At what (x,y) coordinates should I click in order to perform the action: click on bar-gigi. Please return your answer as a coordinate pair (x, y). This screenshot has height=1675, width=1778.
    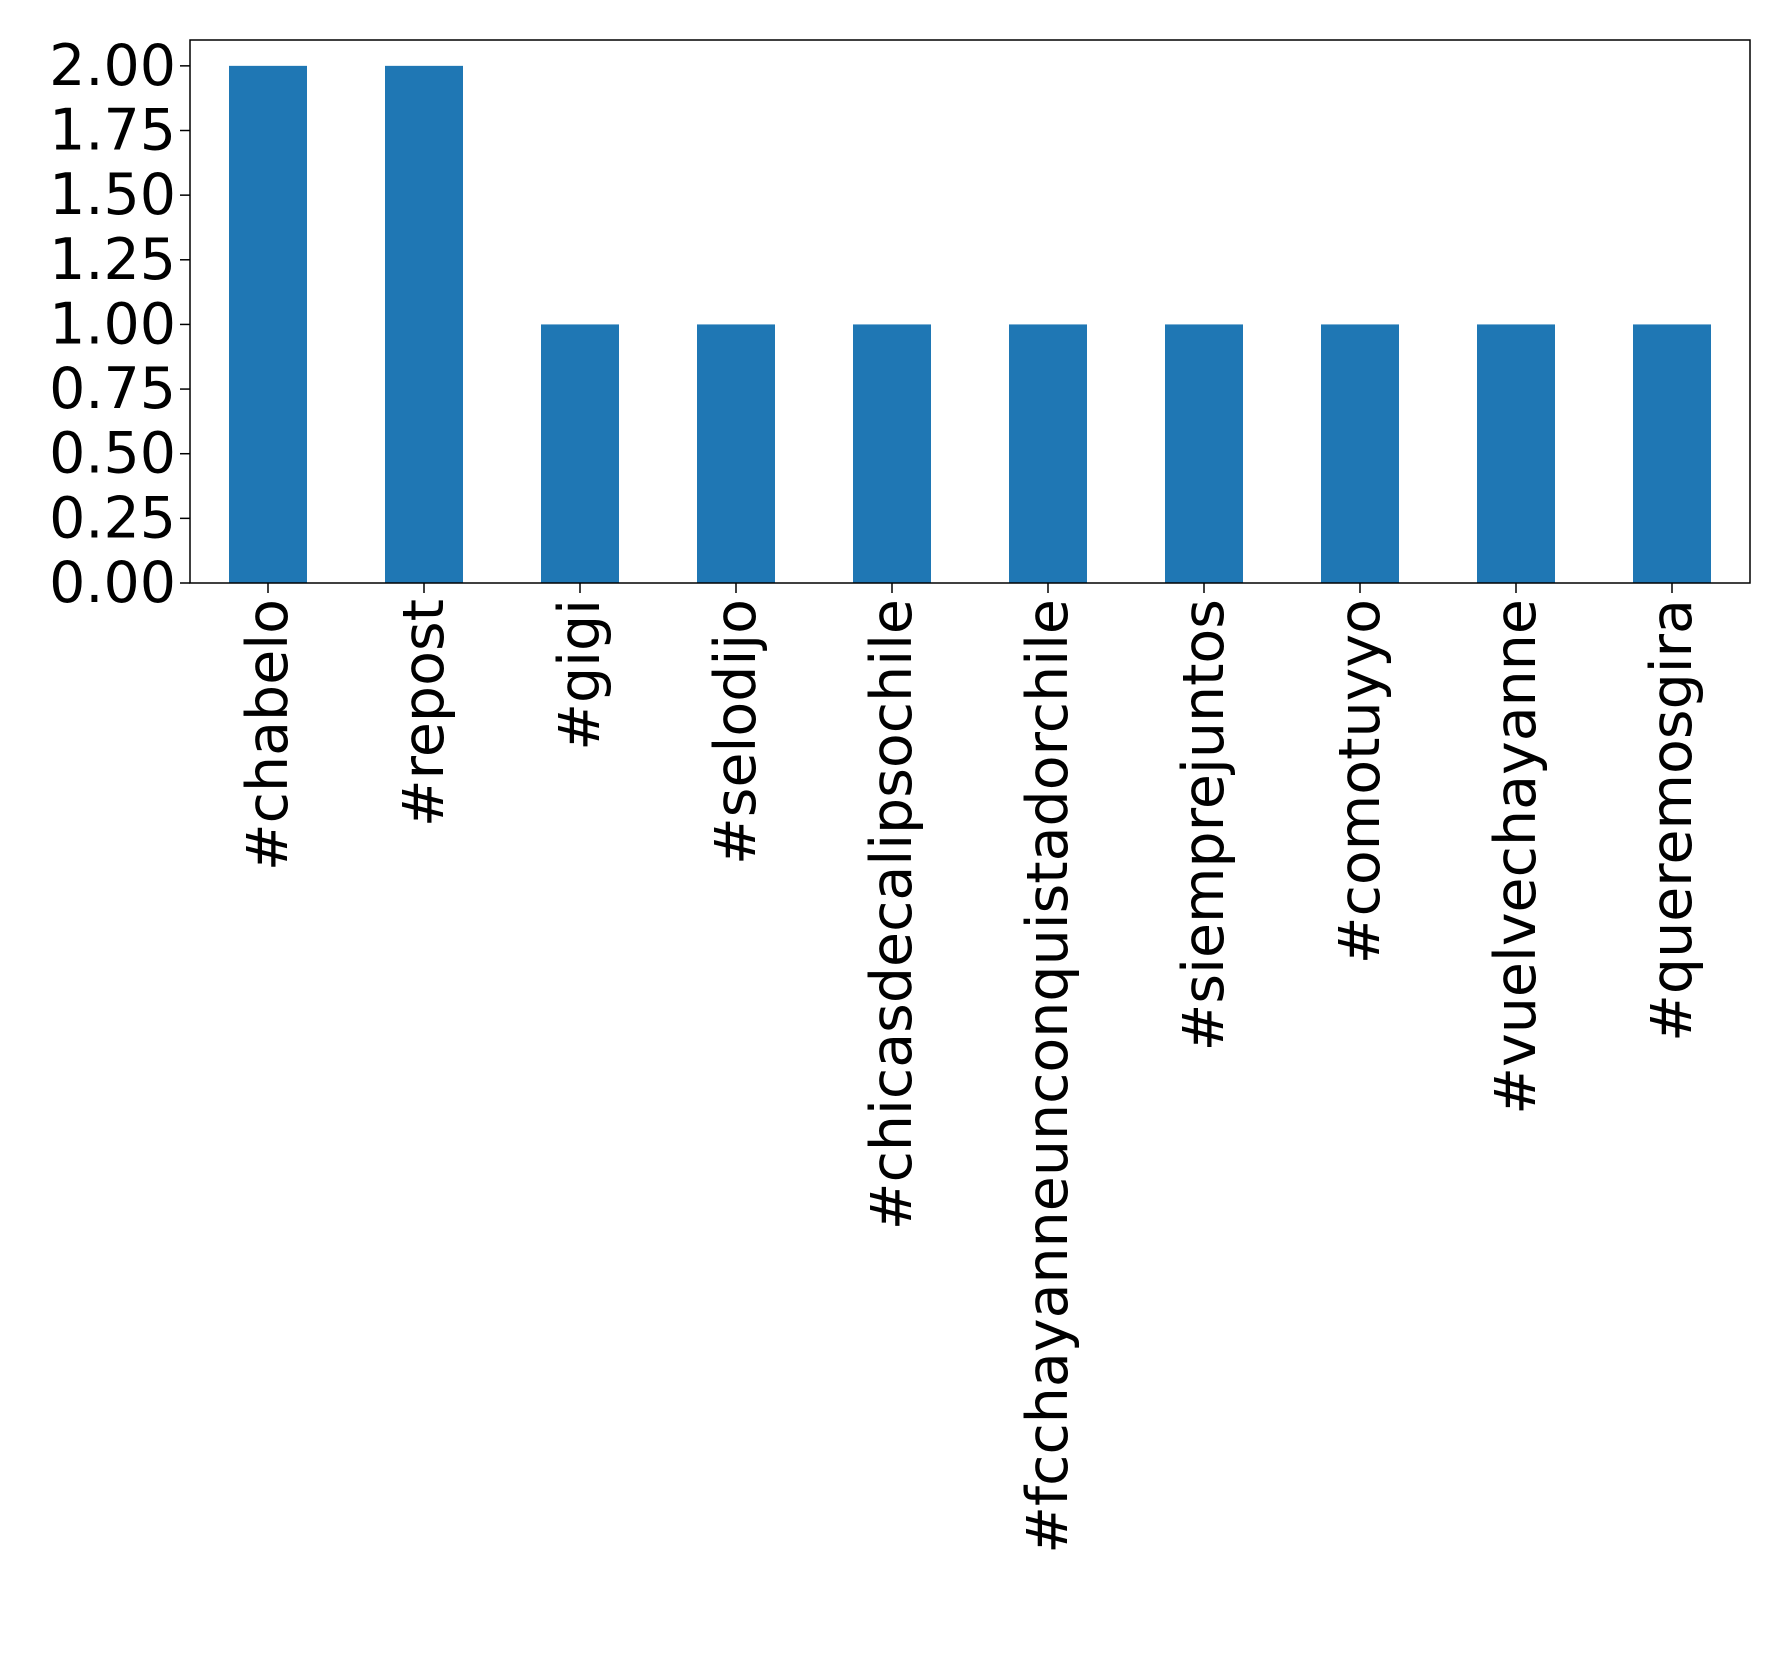
    Looking at the image, I should click on (580, 453).